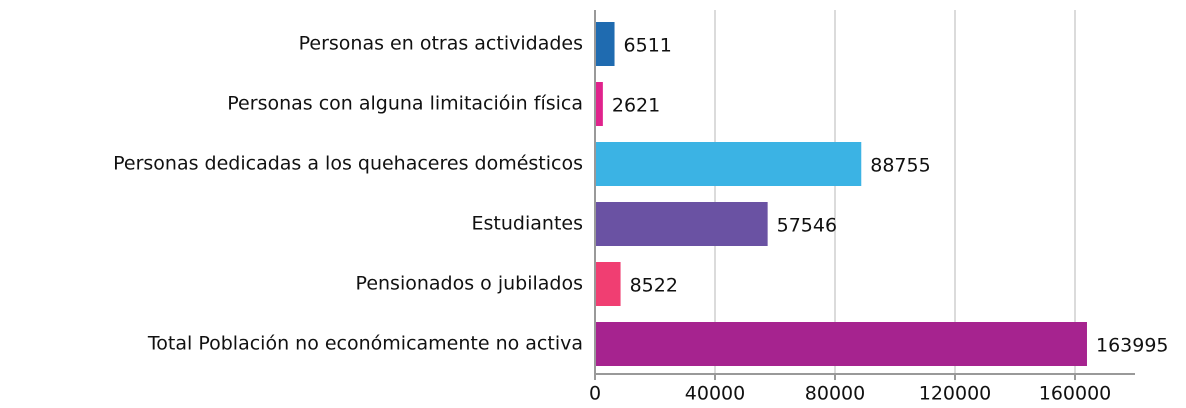 This screenshot has width=1186, height=408. Describe the element at coordinates (595, 394) in the screenshot. I see `x-tick-label: 0` at that location.